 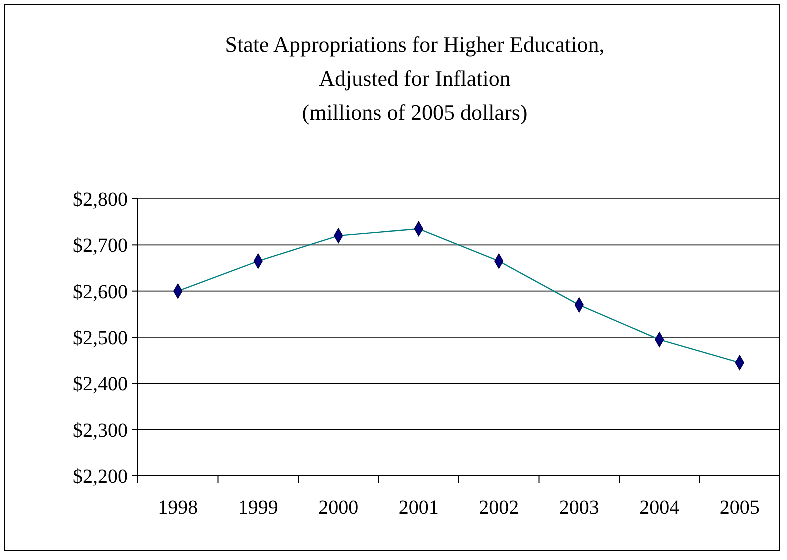 What do you see at coordinates (418, 508) in the screenshot?
I see `x-tick-label: 2001` at bounding box center [418, 508].